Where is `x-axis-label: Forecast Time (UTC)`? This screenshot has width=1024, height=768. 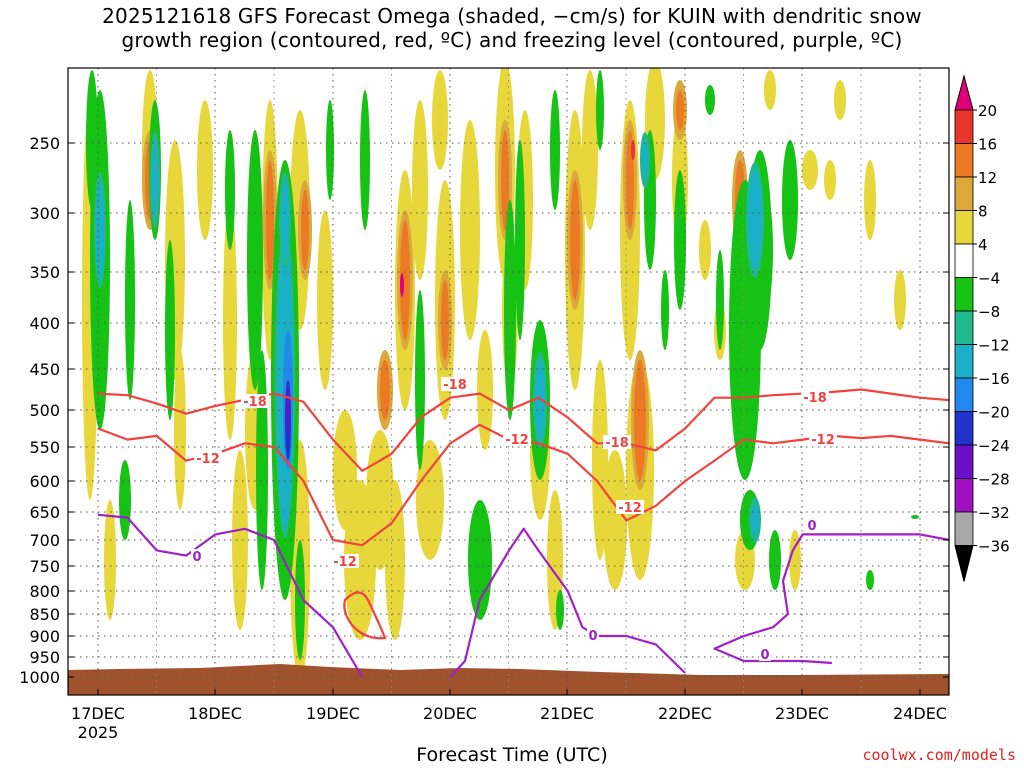
x-axis-label: Forecast Time (UTC) is located at coordinates (512, 755).